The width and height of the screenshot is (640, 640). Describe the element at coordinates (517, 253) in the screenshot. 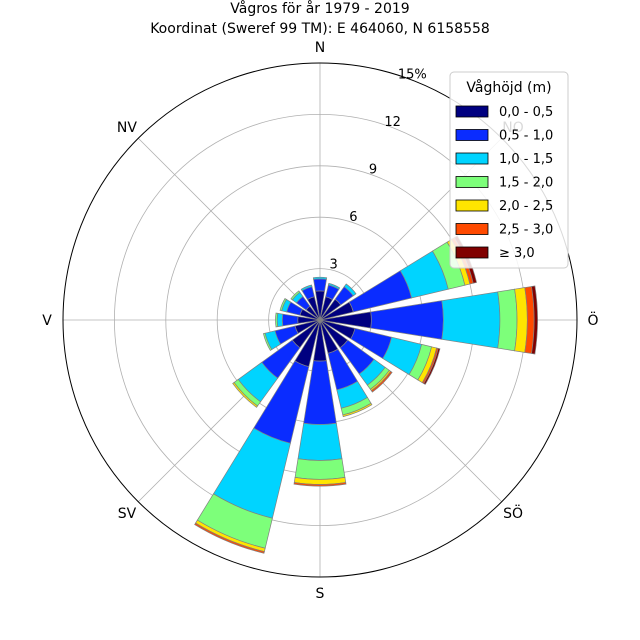

I see `legend-label: ≥ 3,0` at that location.